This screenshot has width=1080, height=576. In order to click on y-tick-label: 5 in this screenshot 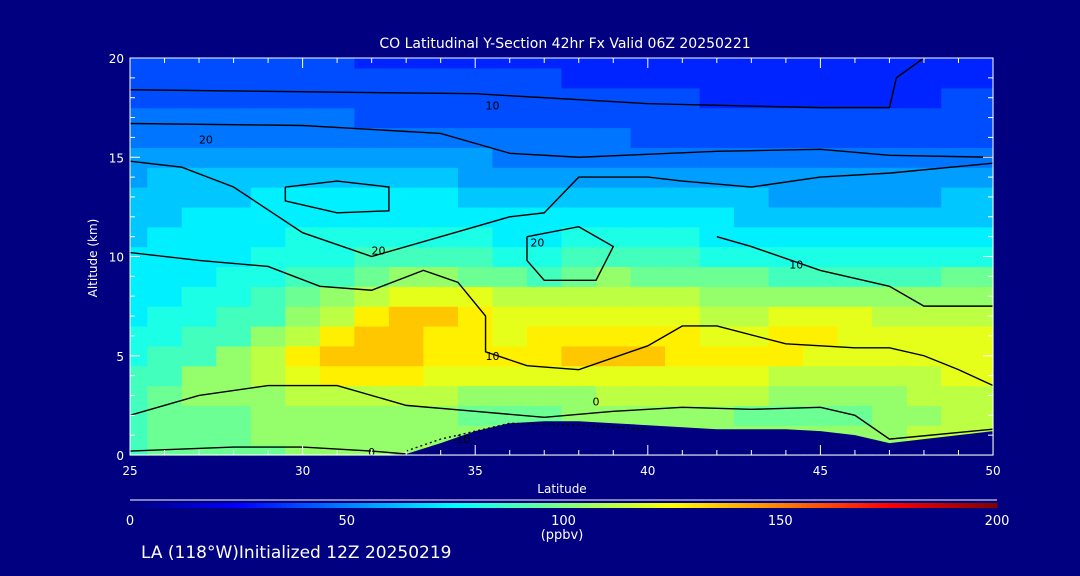, I will do `click(120, 357)`.